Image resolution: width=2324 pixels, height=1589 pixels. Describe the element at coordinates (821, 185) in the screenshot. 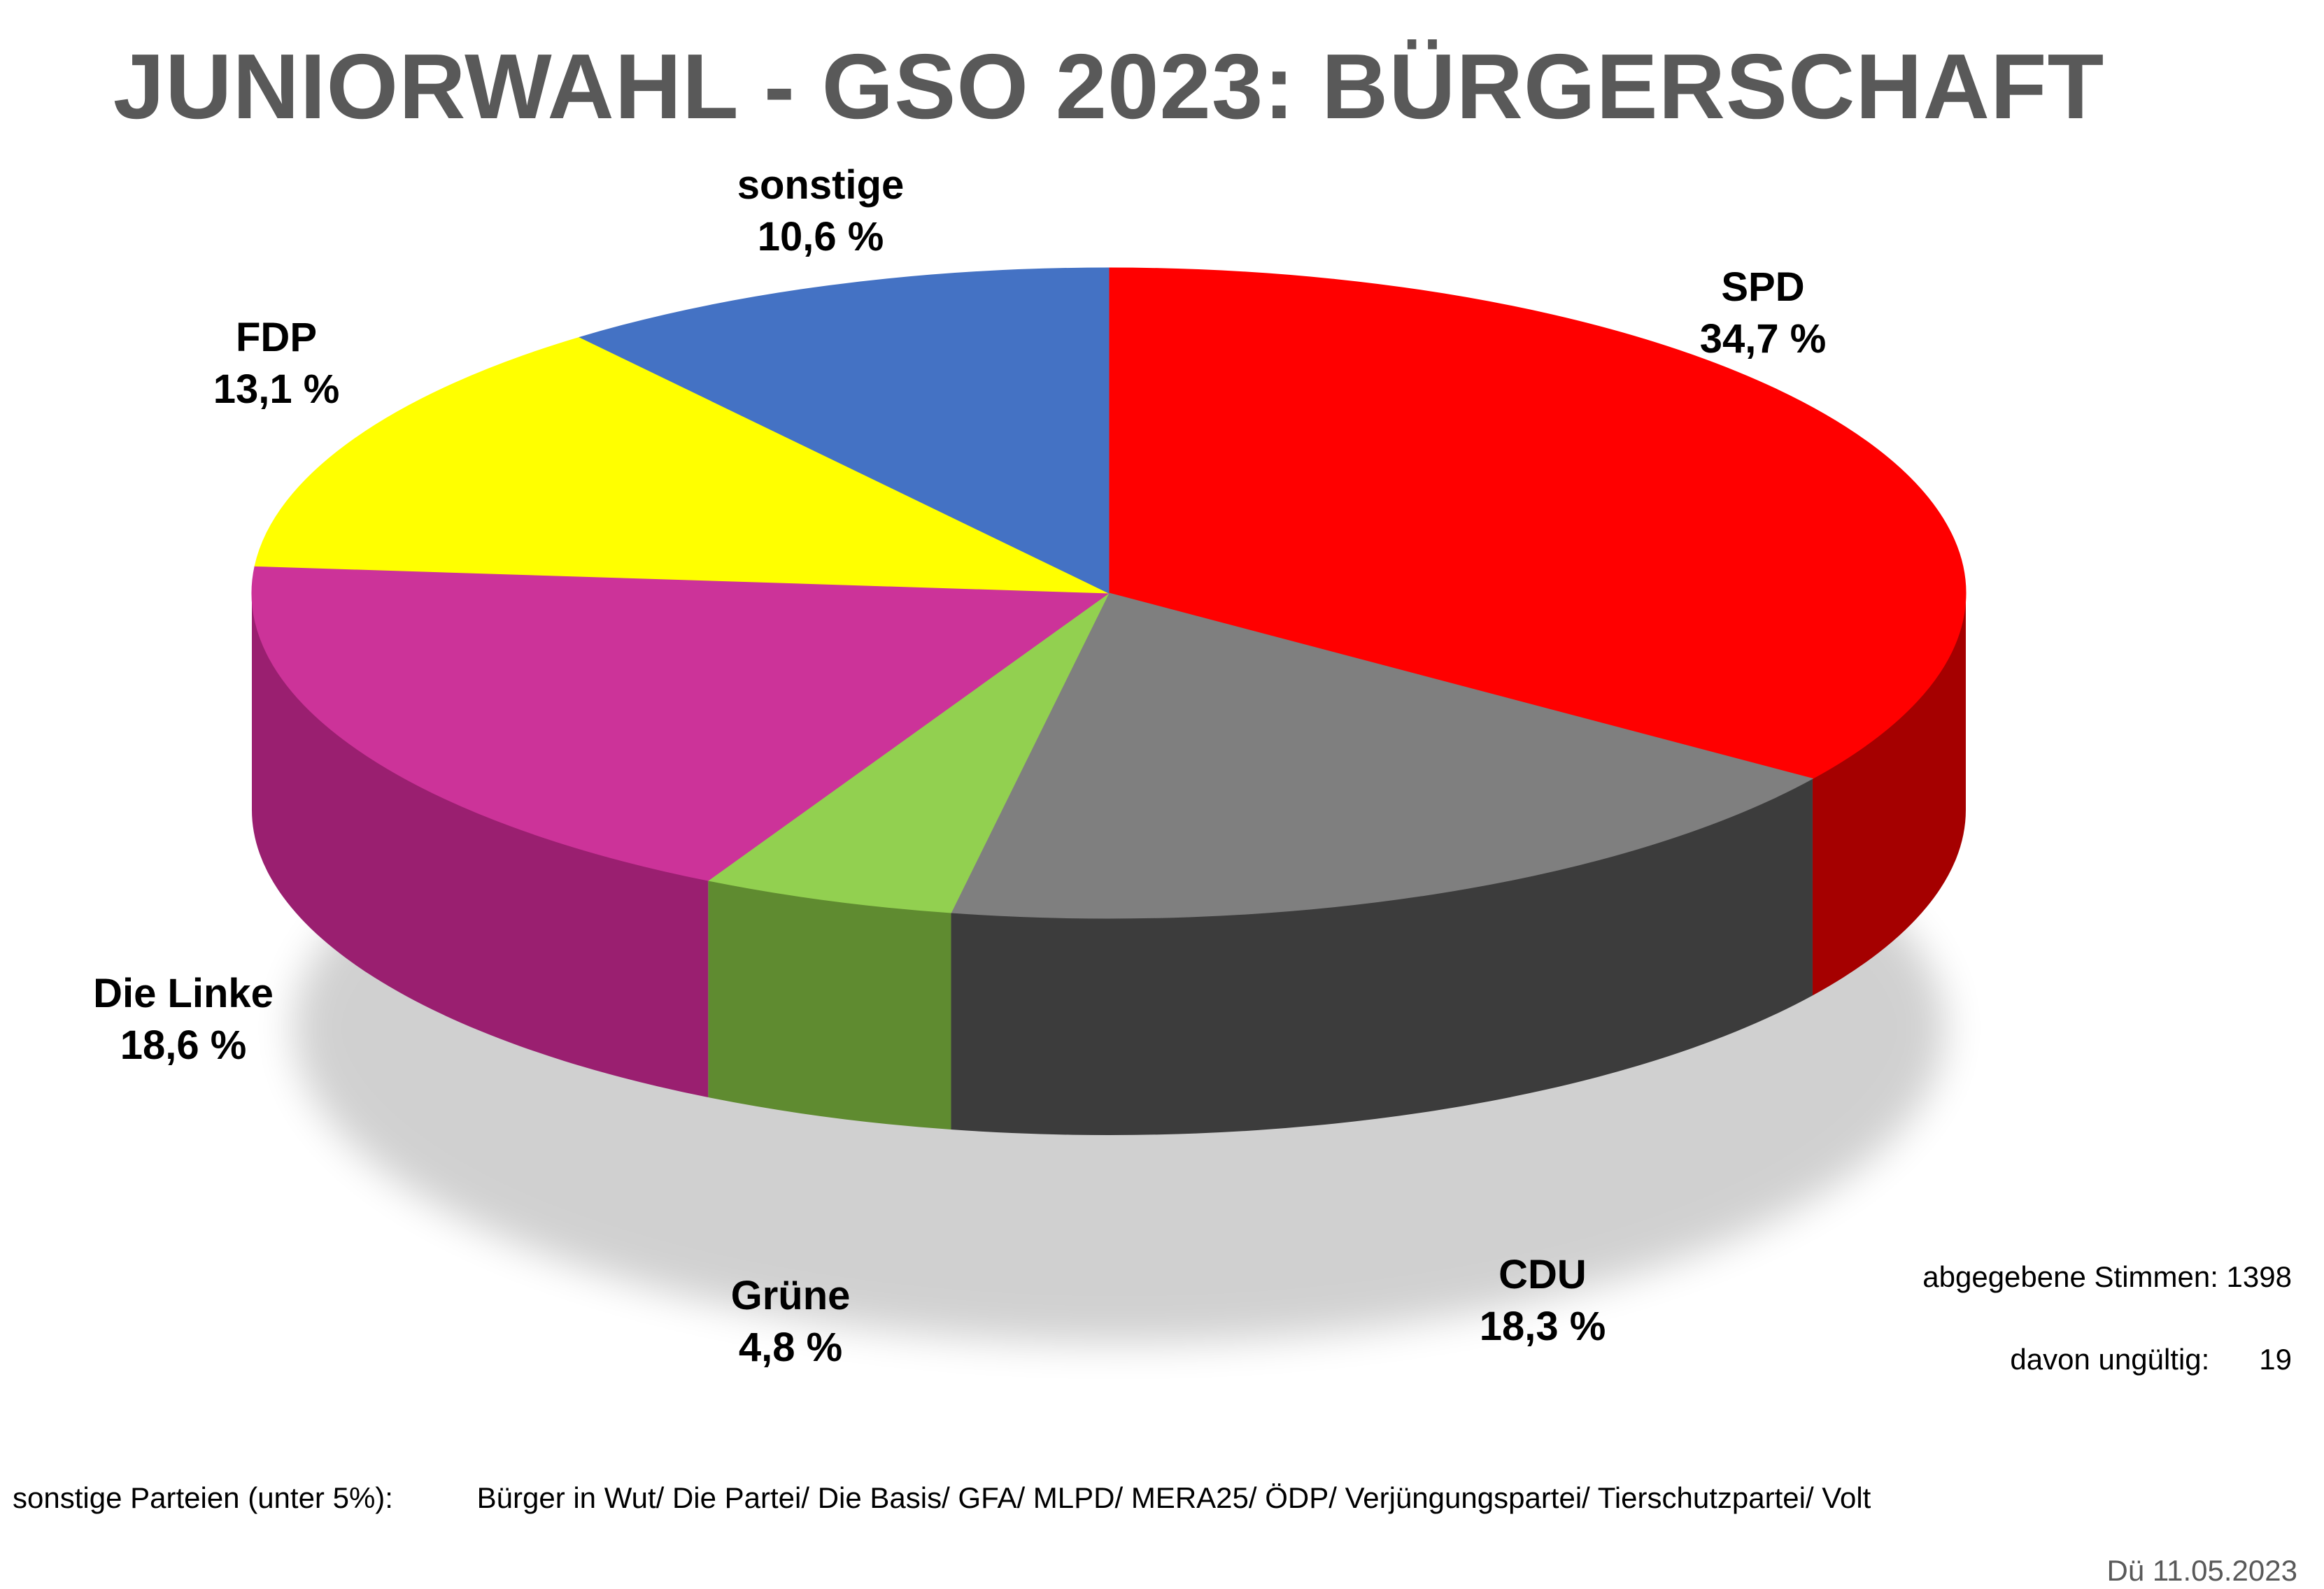

I see `slice-label-sonstige: sonstige` at that location.